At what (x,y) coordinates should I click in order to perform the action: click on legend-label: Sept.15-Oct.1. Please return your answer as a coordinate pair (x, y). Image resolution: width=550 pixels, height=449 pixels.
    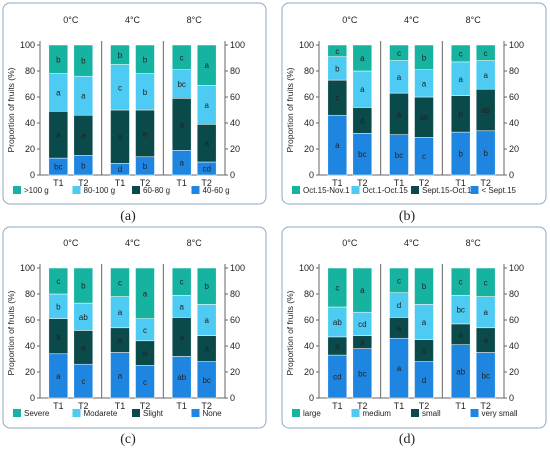
    Looking at the image, I should click on (447, 190).